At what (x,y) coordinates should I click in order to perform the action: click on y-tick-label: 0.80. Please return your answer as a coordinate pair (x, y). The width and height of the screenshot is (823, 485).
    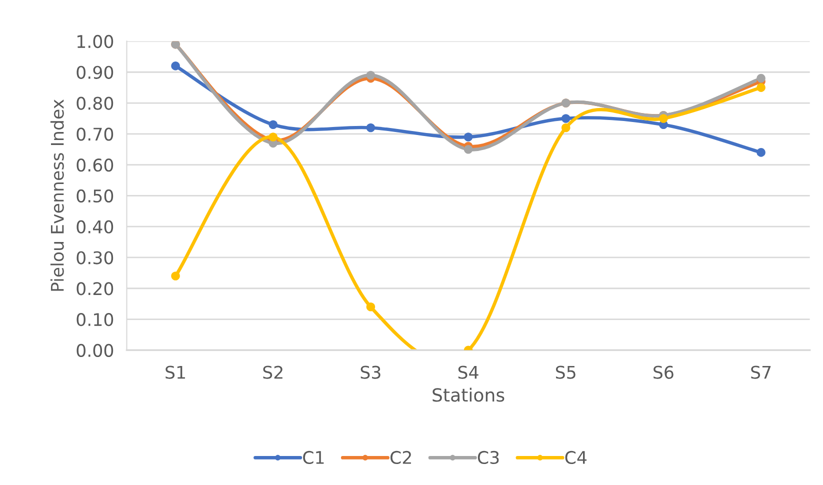
    Looking at the image, I should click on (95, 103).